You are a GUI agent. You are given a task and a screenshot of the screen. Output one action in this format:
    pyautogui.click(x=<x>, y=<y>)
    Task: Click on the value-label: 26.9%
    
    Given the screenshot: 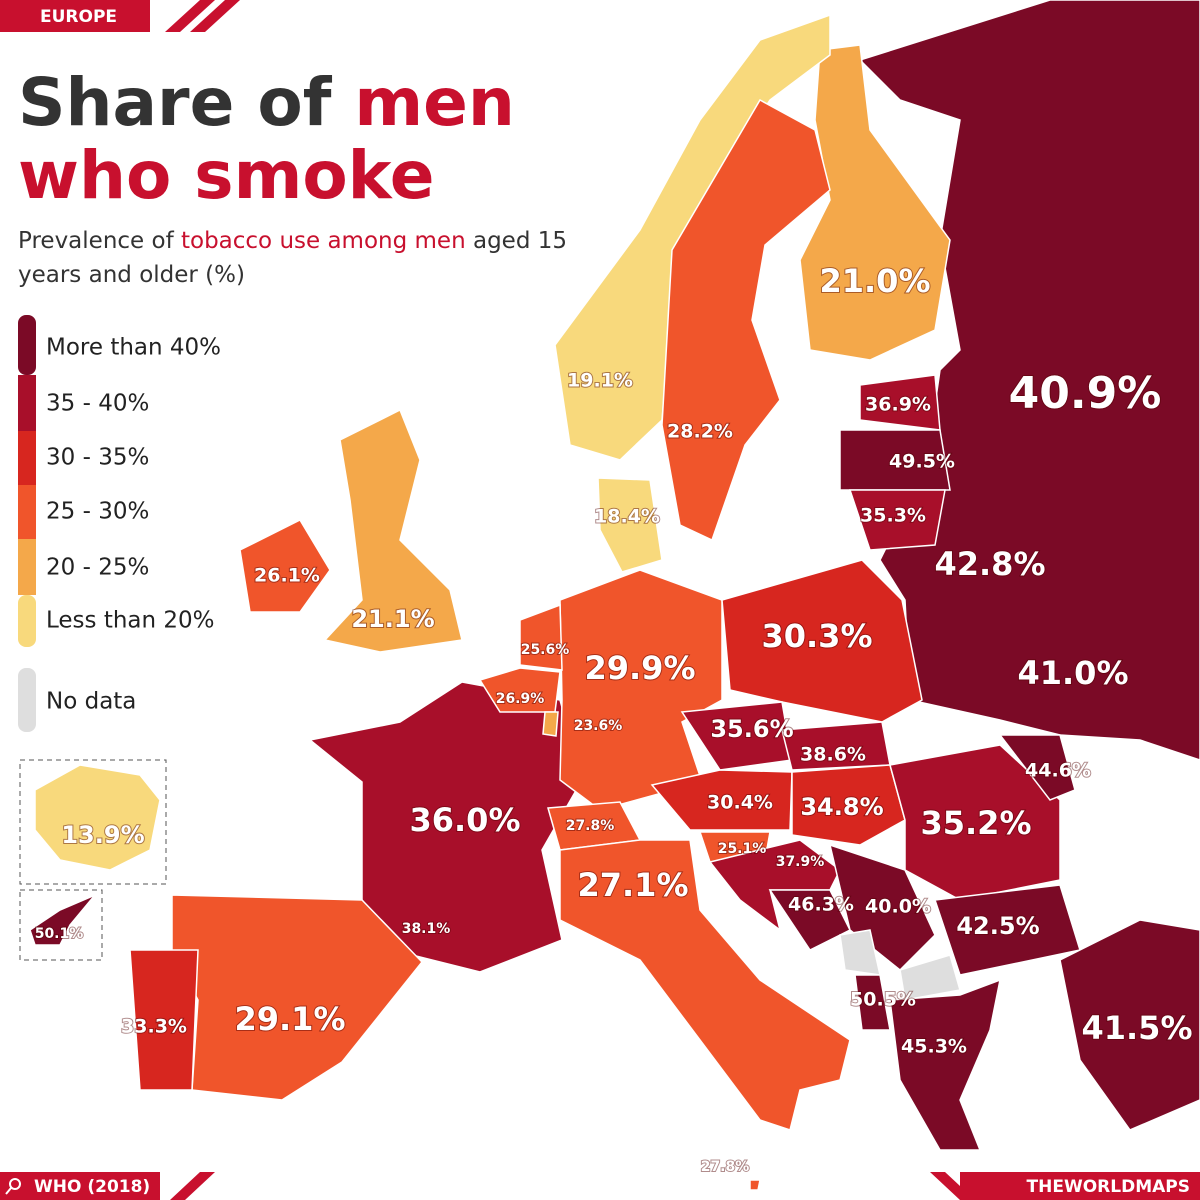 What is the action you would take?
    pyautogui.click(x=520, y=699)
    